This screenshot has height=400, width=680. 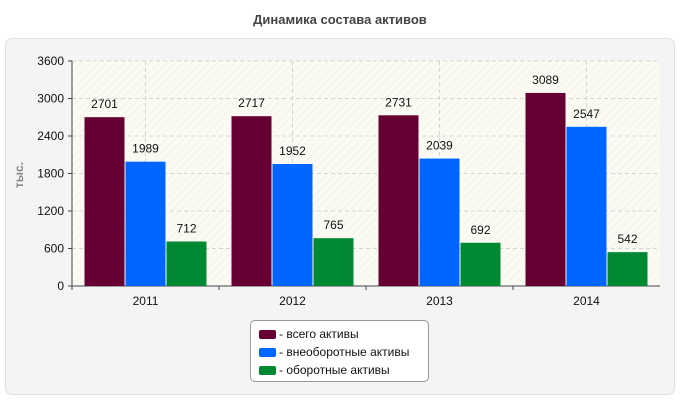 What do you see at coordinates (54, 249) in the screenshot?
I see `y-tick-label: 600` at bounding box center [54, 249].